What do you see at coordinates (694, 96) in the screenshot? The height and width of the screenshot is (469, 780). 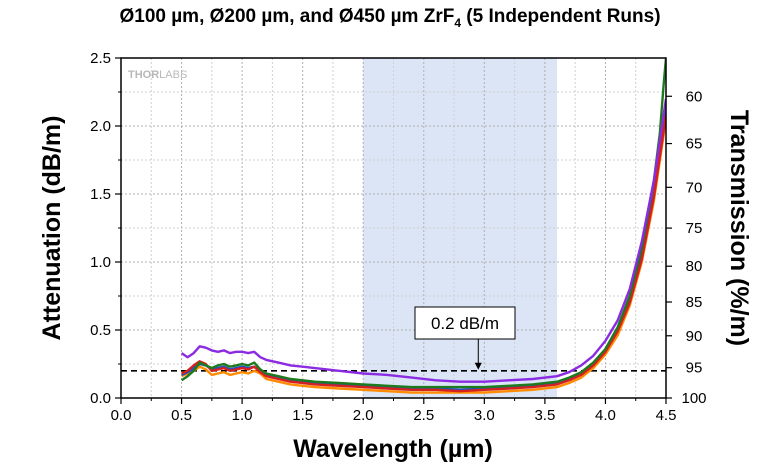 I see `y2-tick-label: 60` at bounding box center [694, 96].